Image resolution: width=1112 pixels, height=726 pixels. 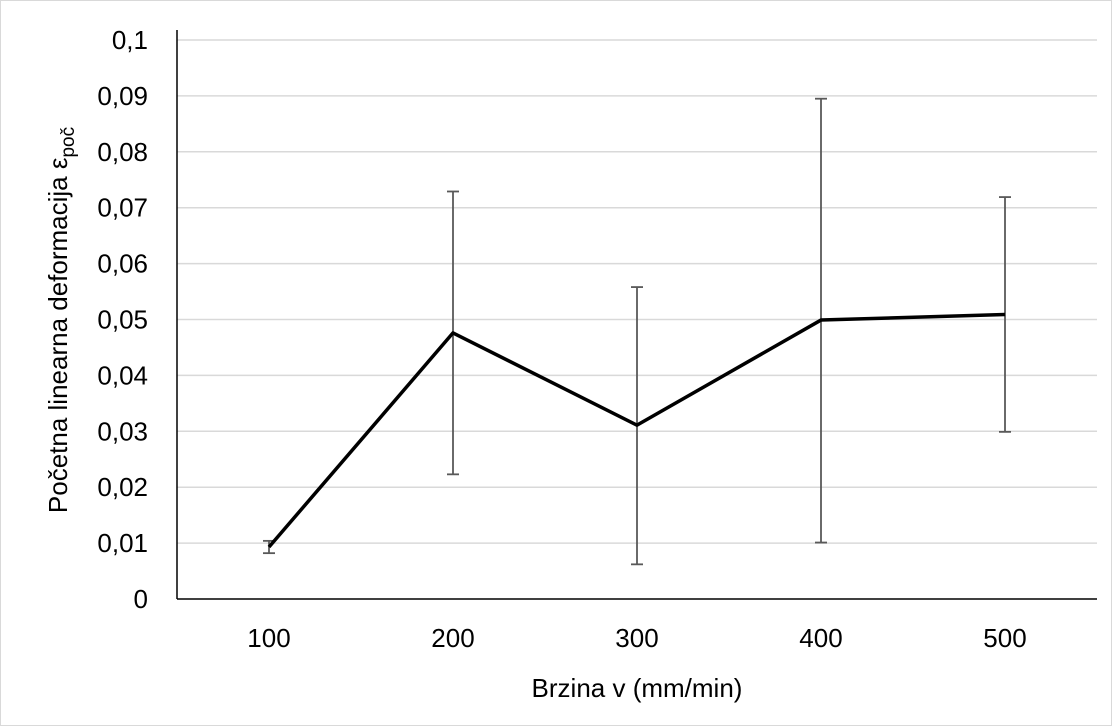 I want to click on x-tick-label: 400, so click(x=820, y=638).